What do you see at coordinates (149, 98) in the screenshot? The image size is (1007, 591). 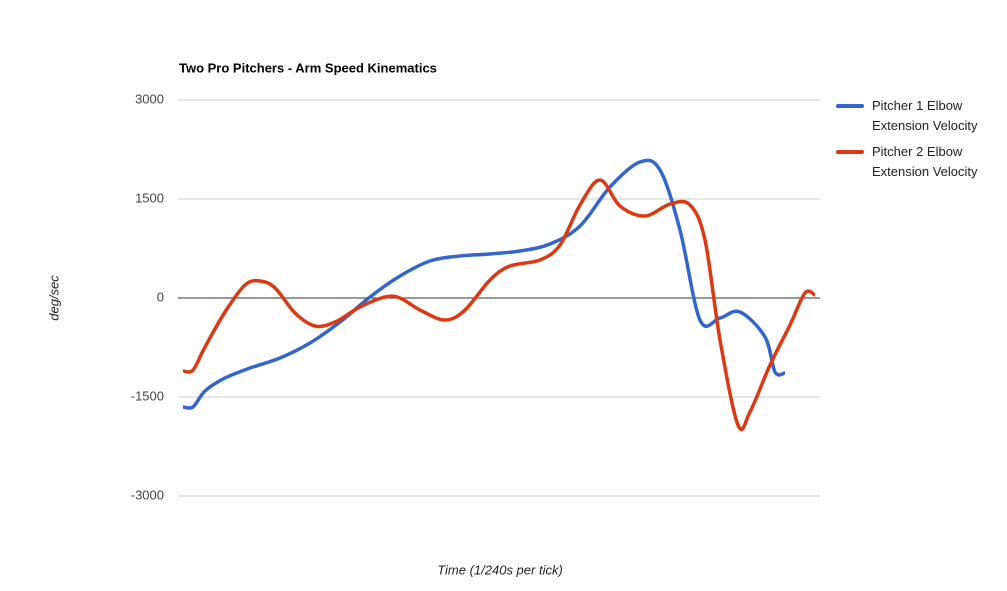 I see `y-tick-label: 3000` at bounding box center [149, 98].